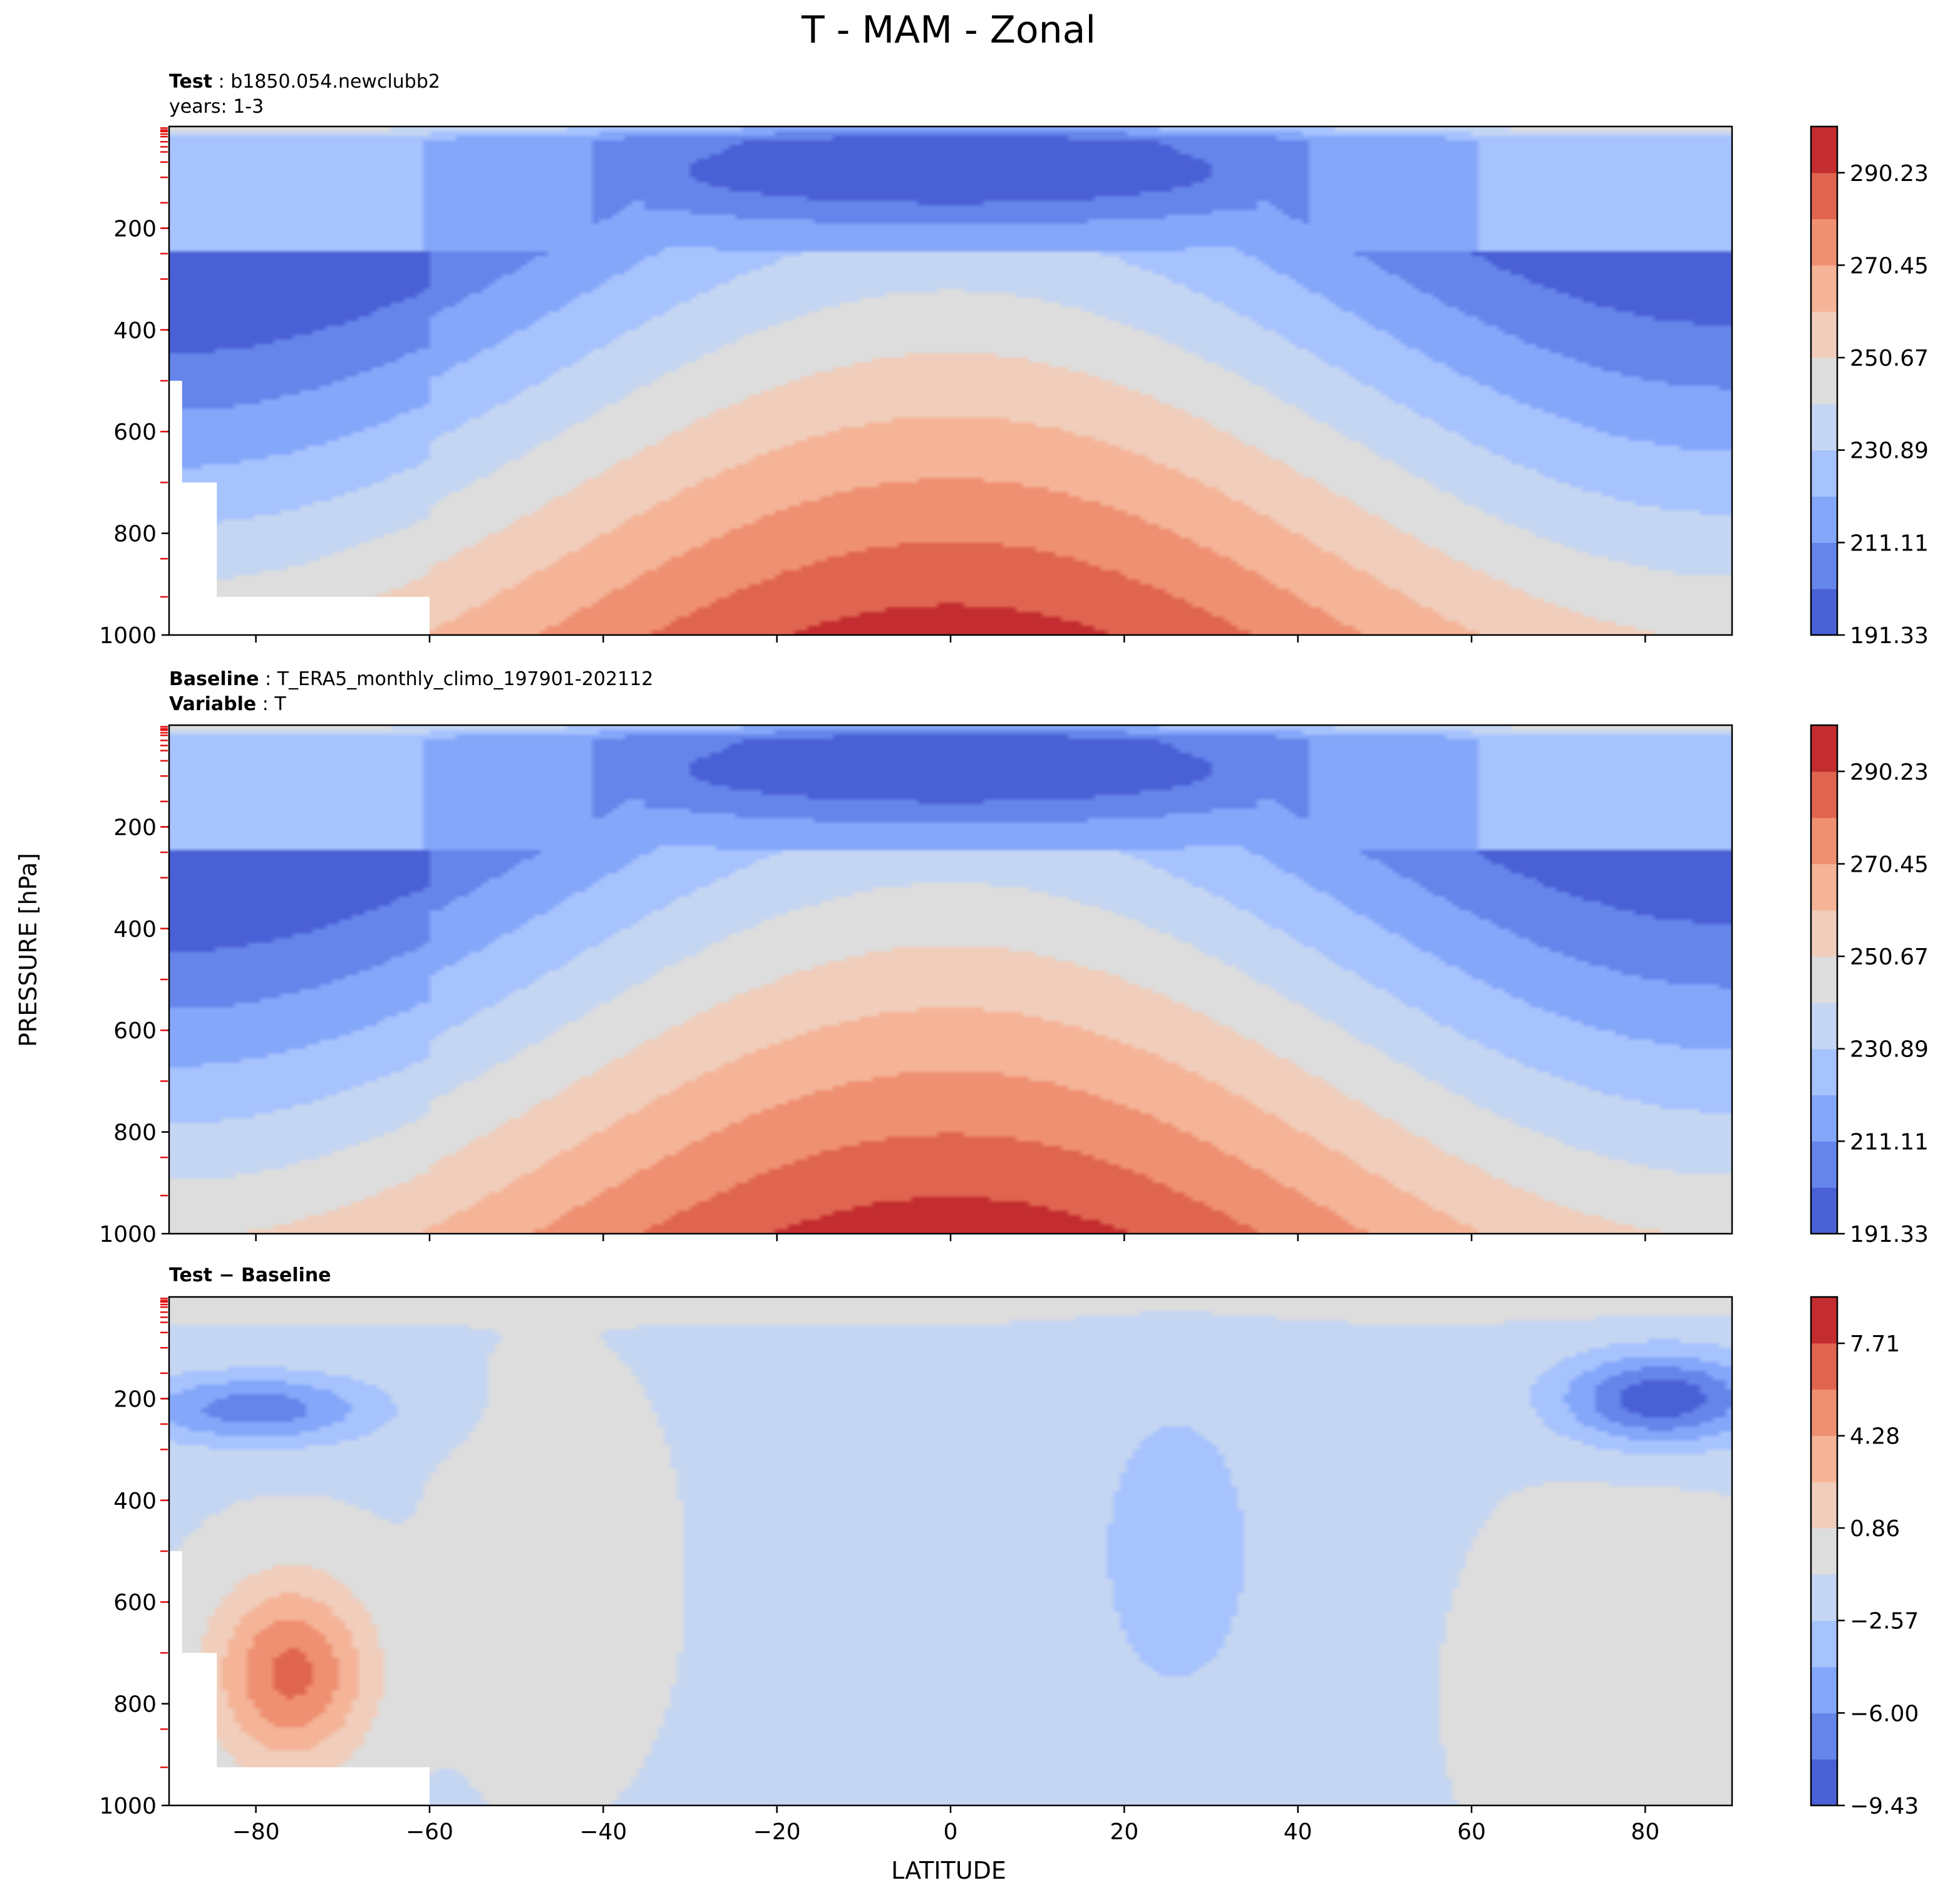 Image resolution: width=1960 pixels, height=1900 pixels. What do you see at coordinates (135, 827) in the screenshot?
I see `baseline-y-tick-label: 200` at bounding box center [135, 827].